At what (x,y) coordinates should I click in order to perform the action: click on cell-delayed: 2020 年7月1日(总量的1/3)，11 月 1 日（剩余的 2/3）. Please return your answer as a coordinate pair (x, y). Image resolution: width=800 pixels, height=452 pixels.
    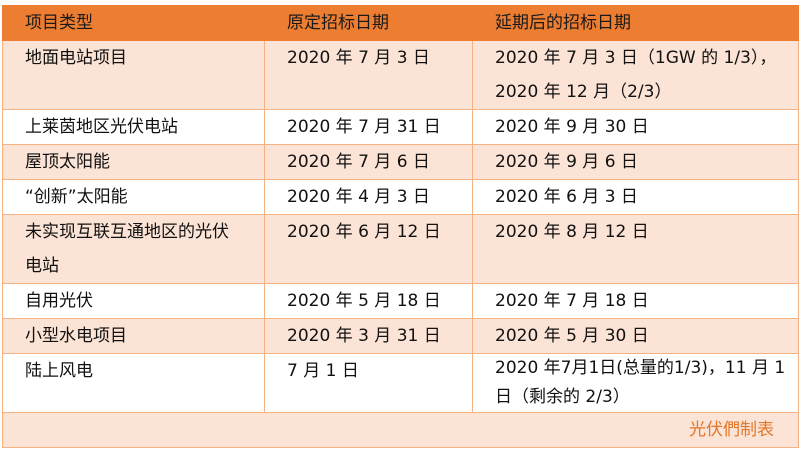
    Looking at the image, I should click on (635, 383).